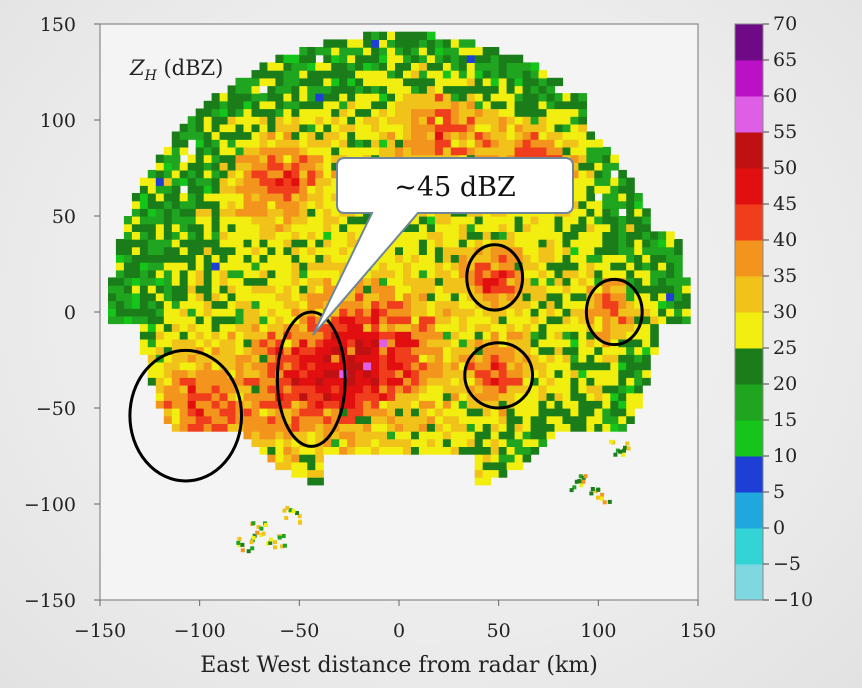 The image size is (862, 688). What do you see at coordinates (698, 631) in the screenshot?
I see `x-tick-label: 150` at bounding box center [698, 631].